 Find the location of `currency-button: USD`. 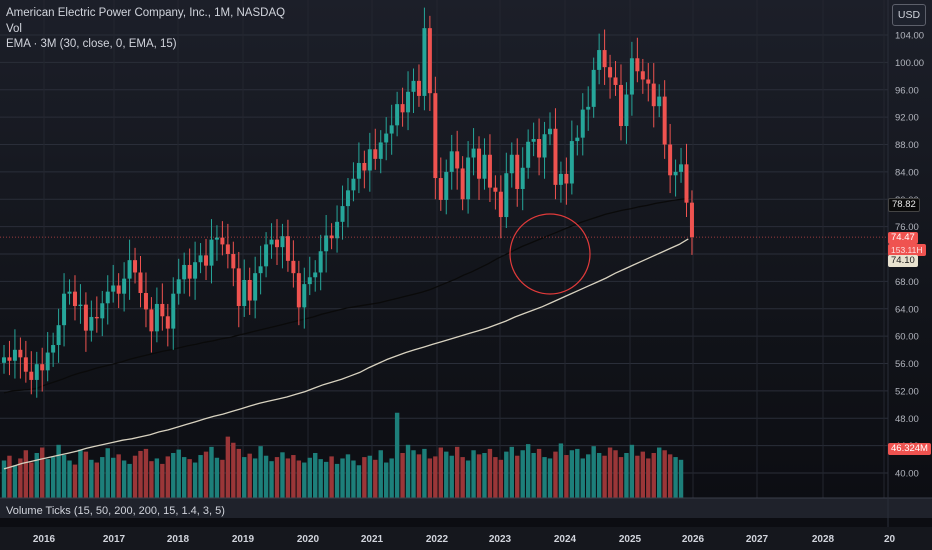

currency-button: USD is located at coordinates (909, 15).